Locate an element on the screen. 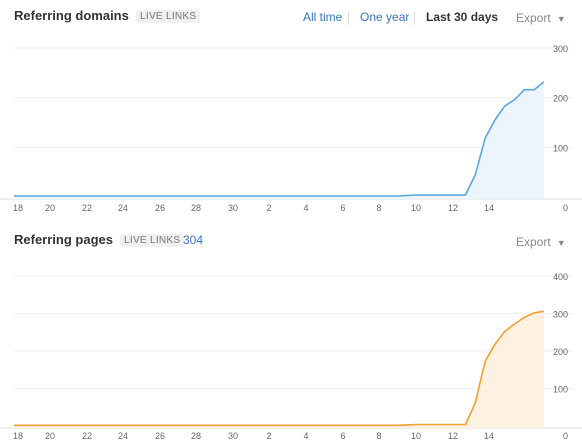 This screenshot has width=582, height=444. range-last-30-days-button: Last 30 days is located at coordinates (462, 17).